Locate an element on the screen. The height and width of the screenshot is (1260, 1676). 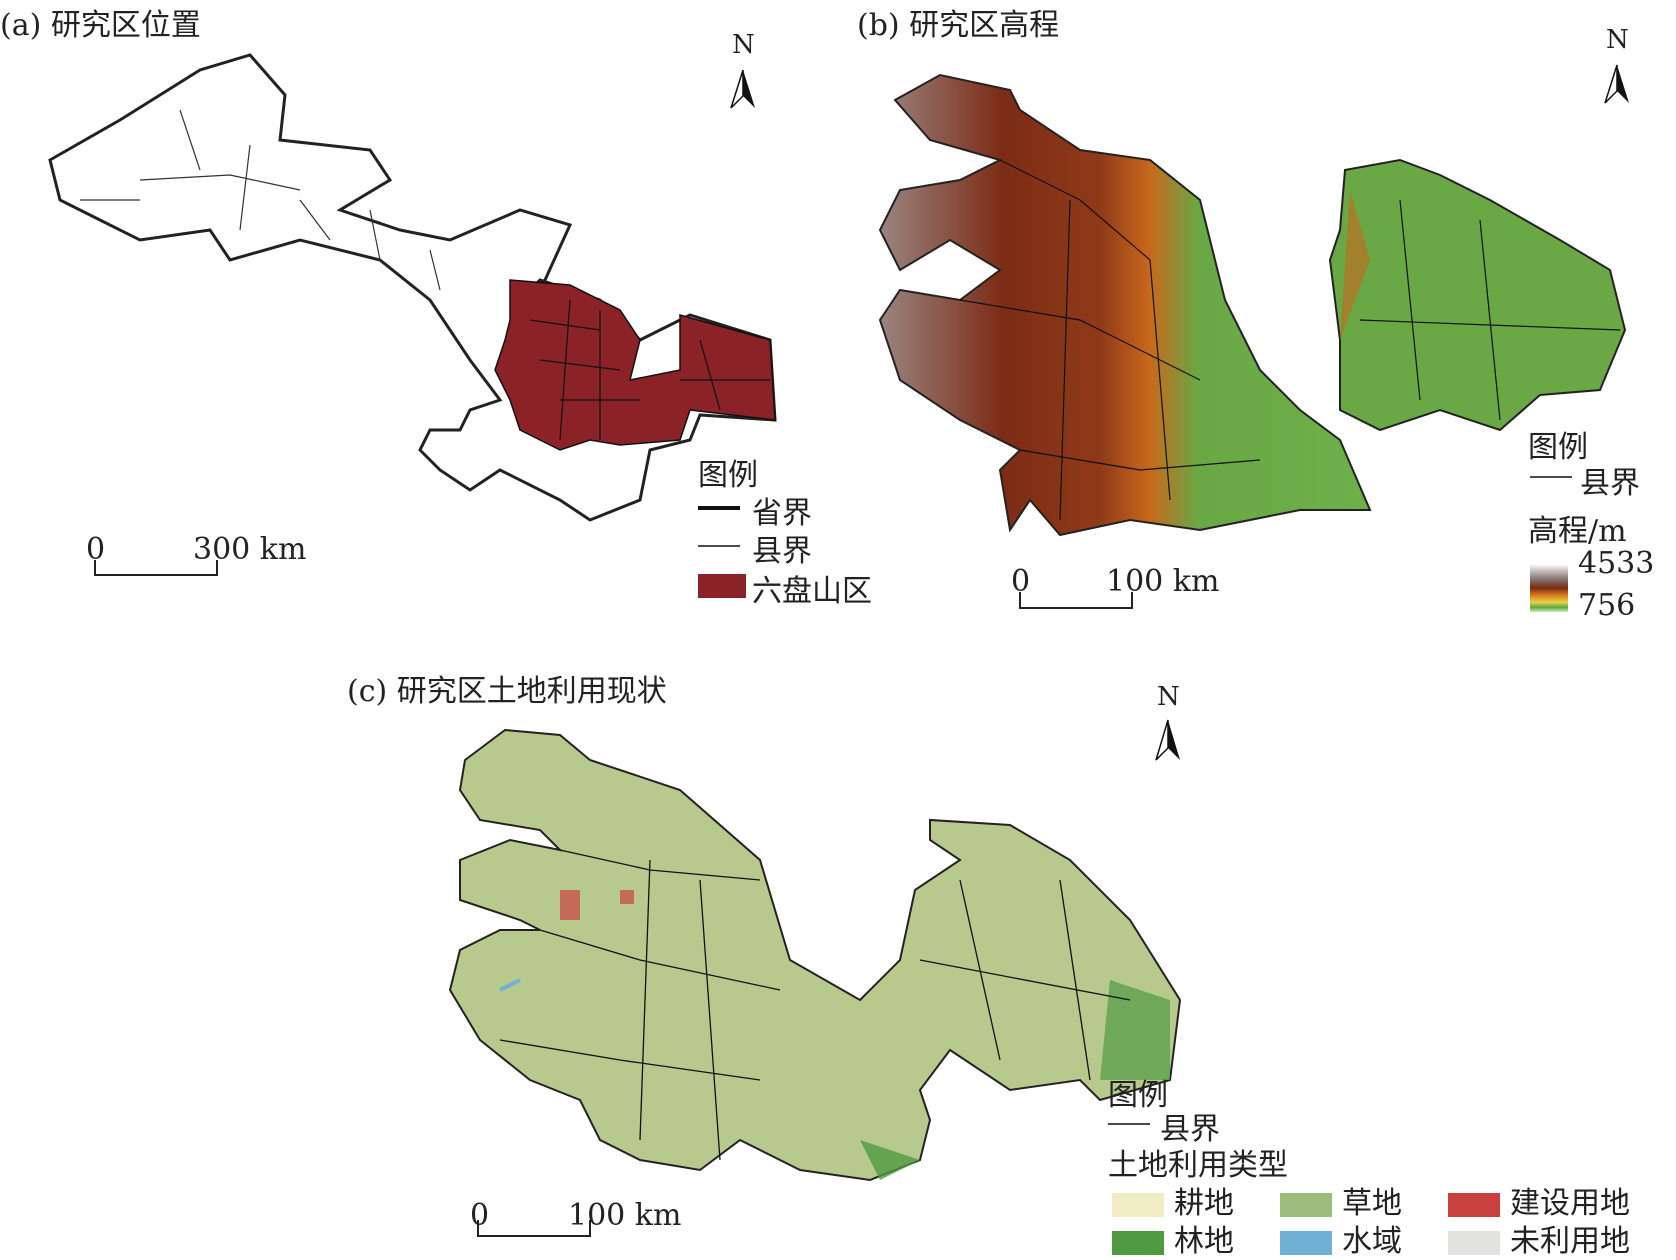
scale-end: 300 km is located at coordinates (250, 549).